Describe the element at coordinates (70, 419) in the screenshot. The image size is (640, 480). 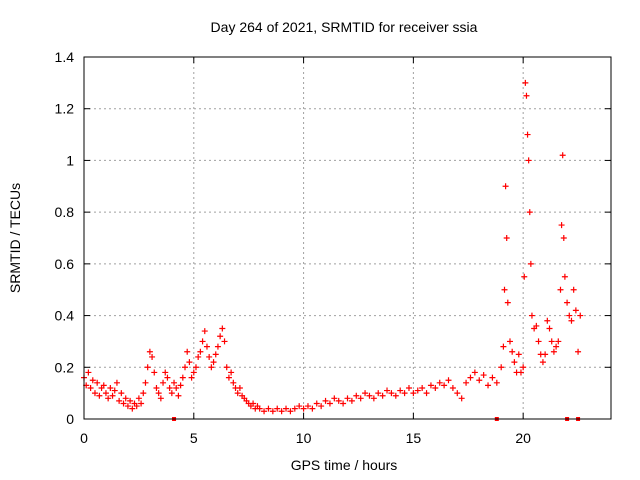
I see `y-tick-label: 0` at that location.